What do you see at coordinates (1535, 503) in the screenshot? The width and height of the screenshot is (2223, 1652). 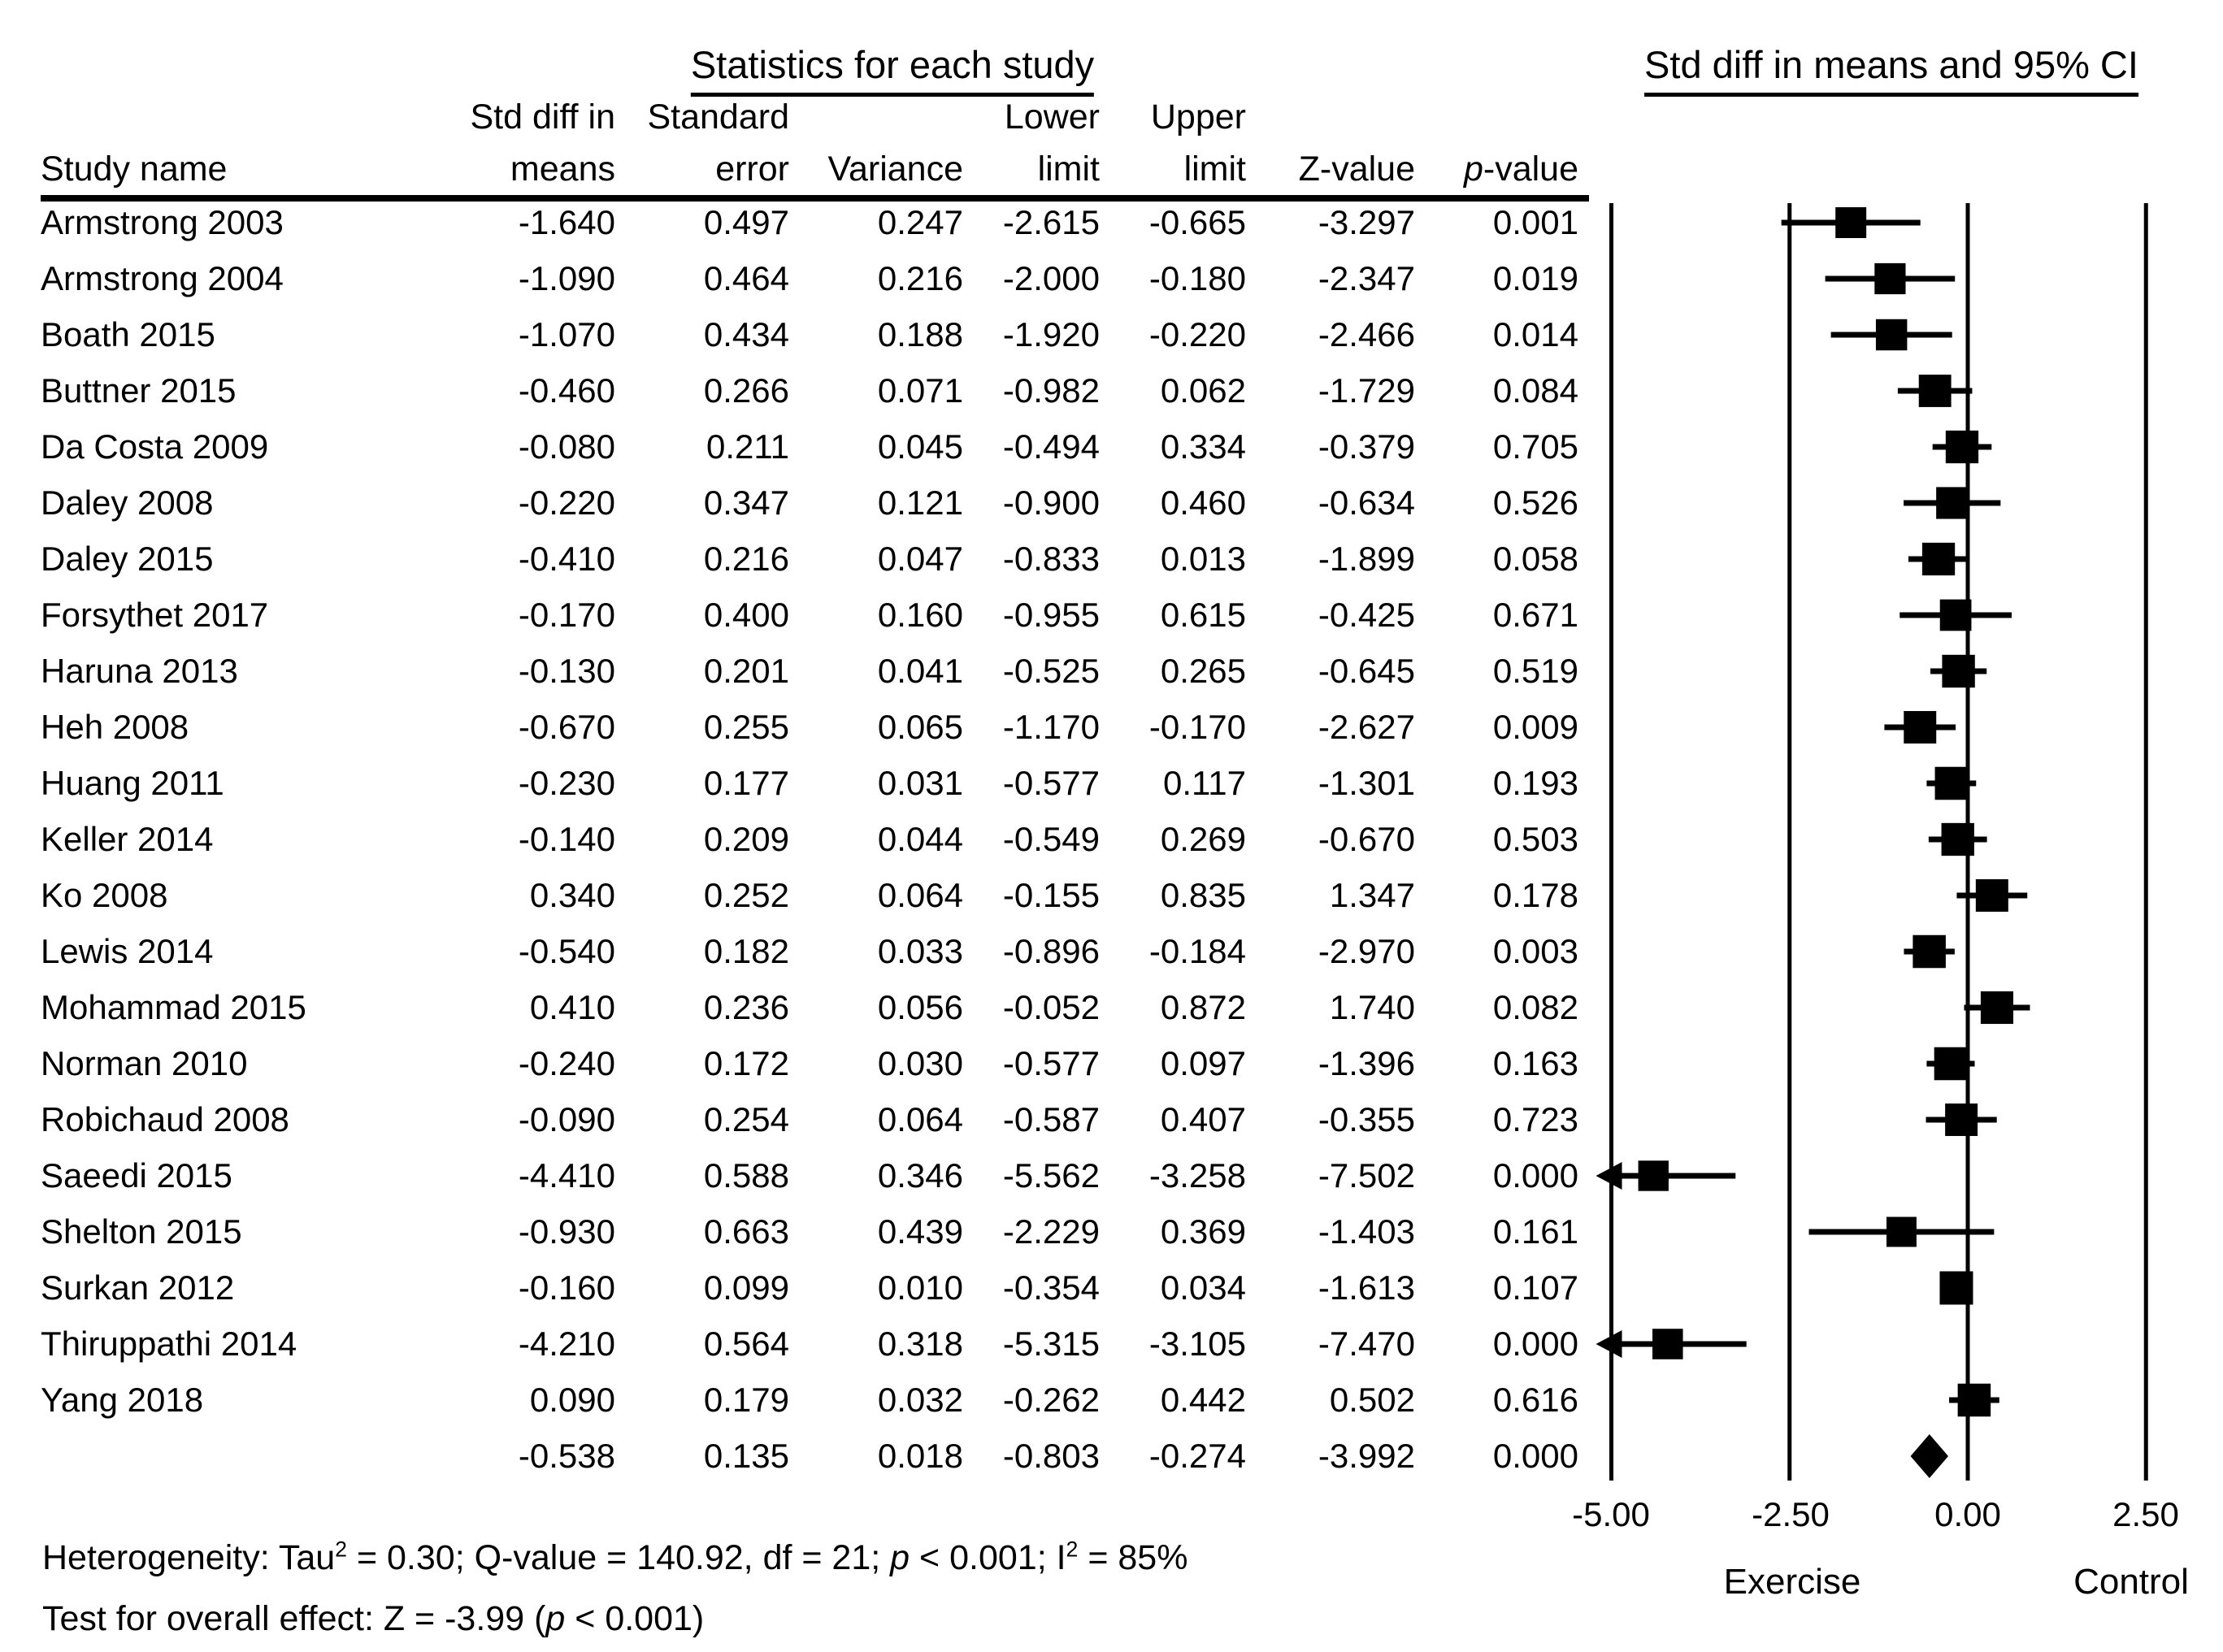 I see `cell-p-value: 0.526` at bounding box center [1535, 503].